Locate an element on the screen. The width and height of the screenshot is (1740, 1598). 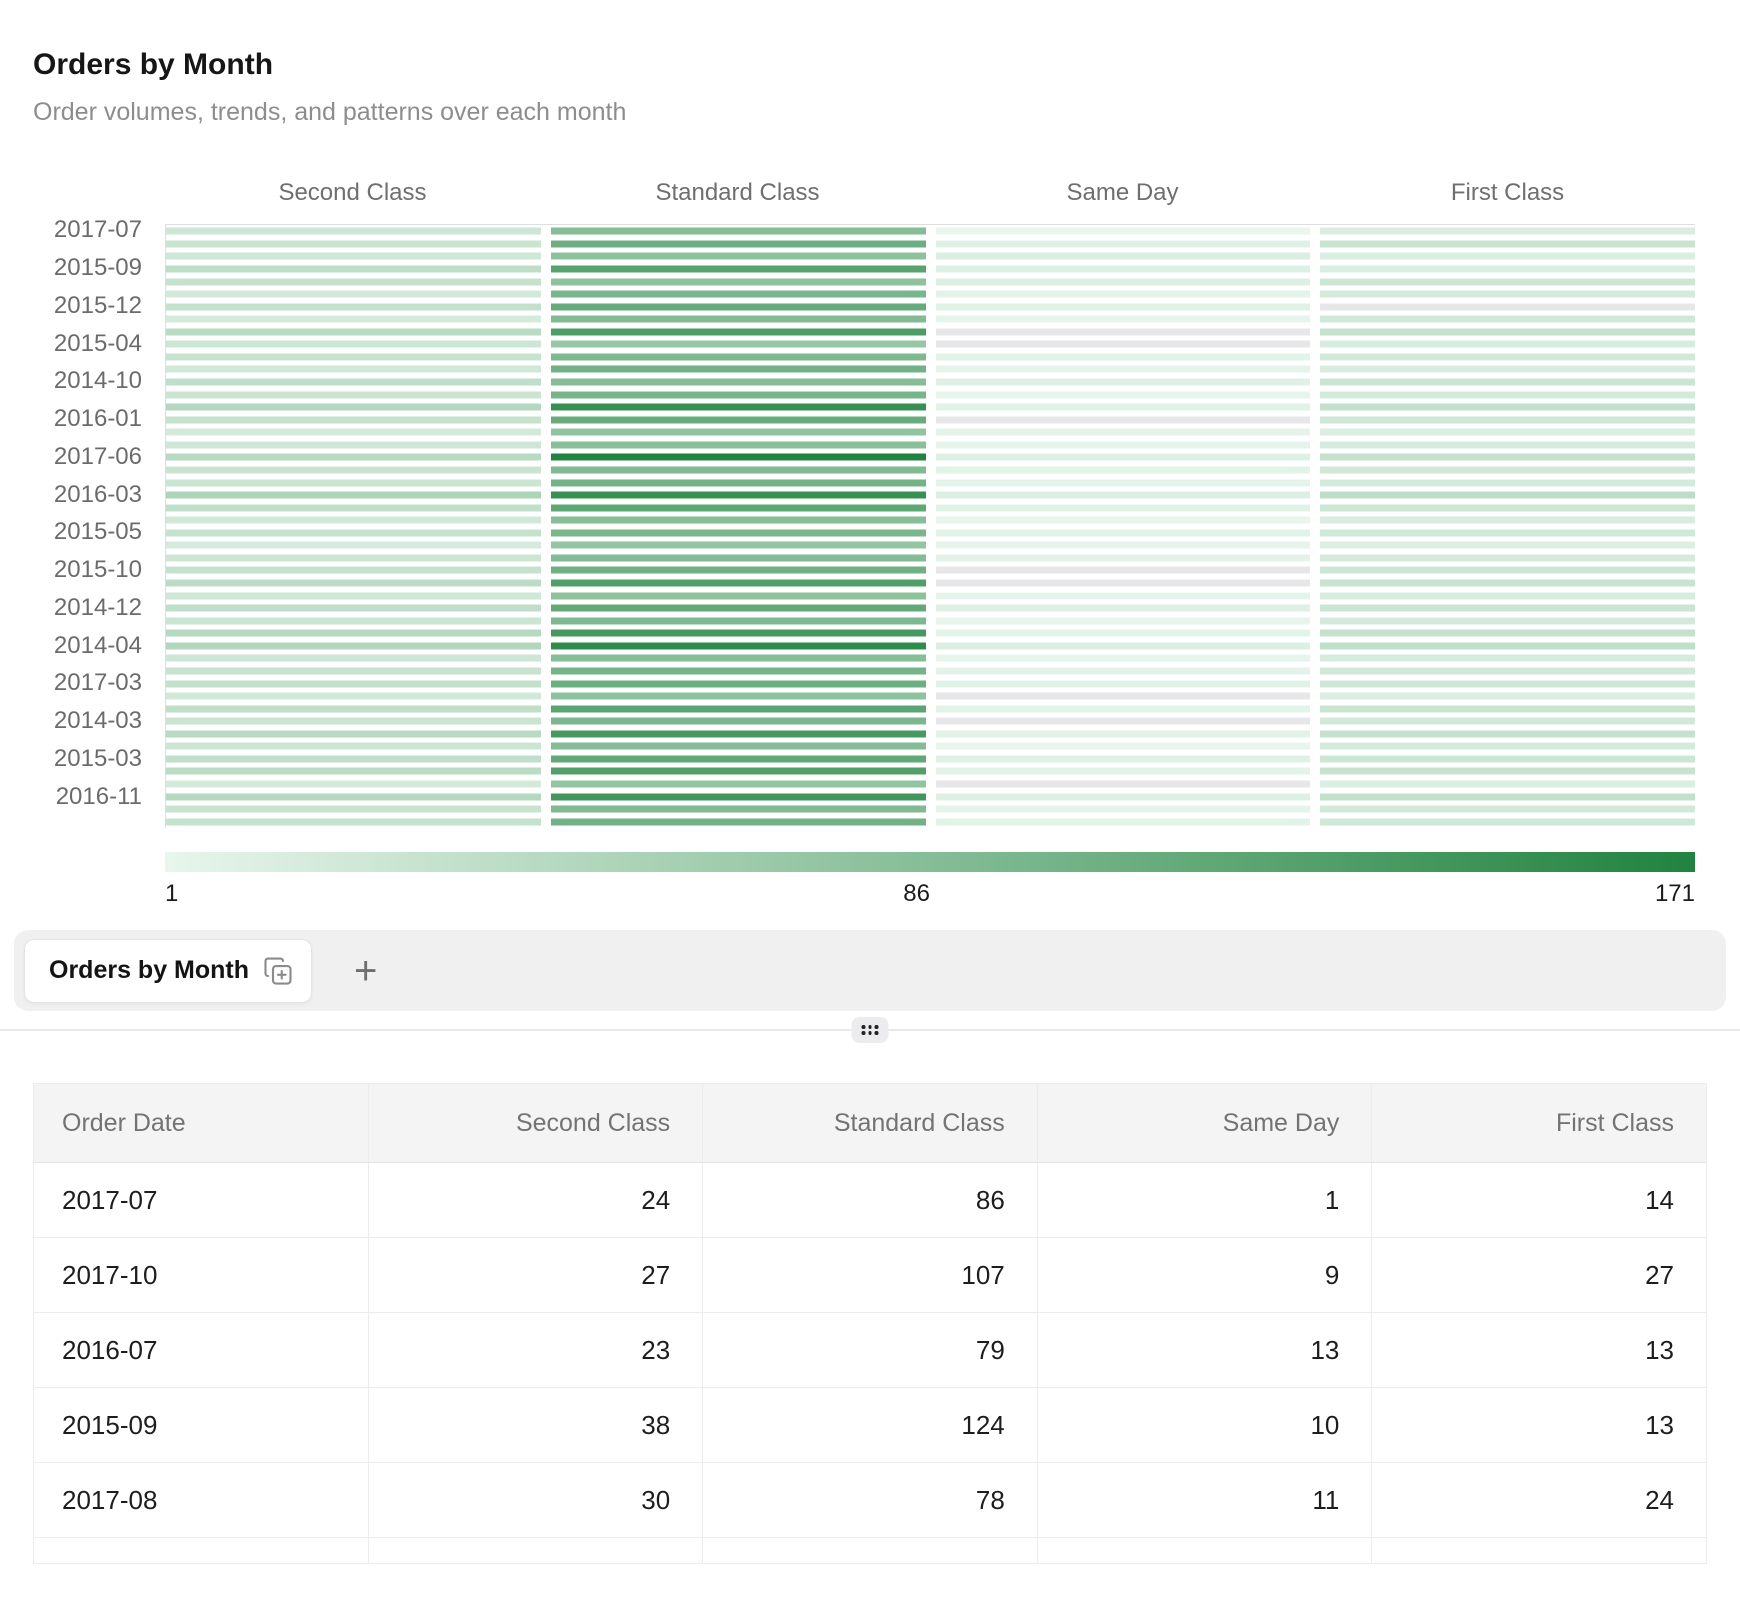
drag-handle is located at coordinates (870, 1030).